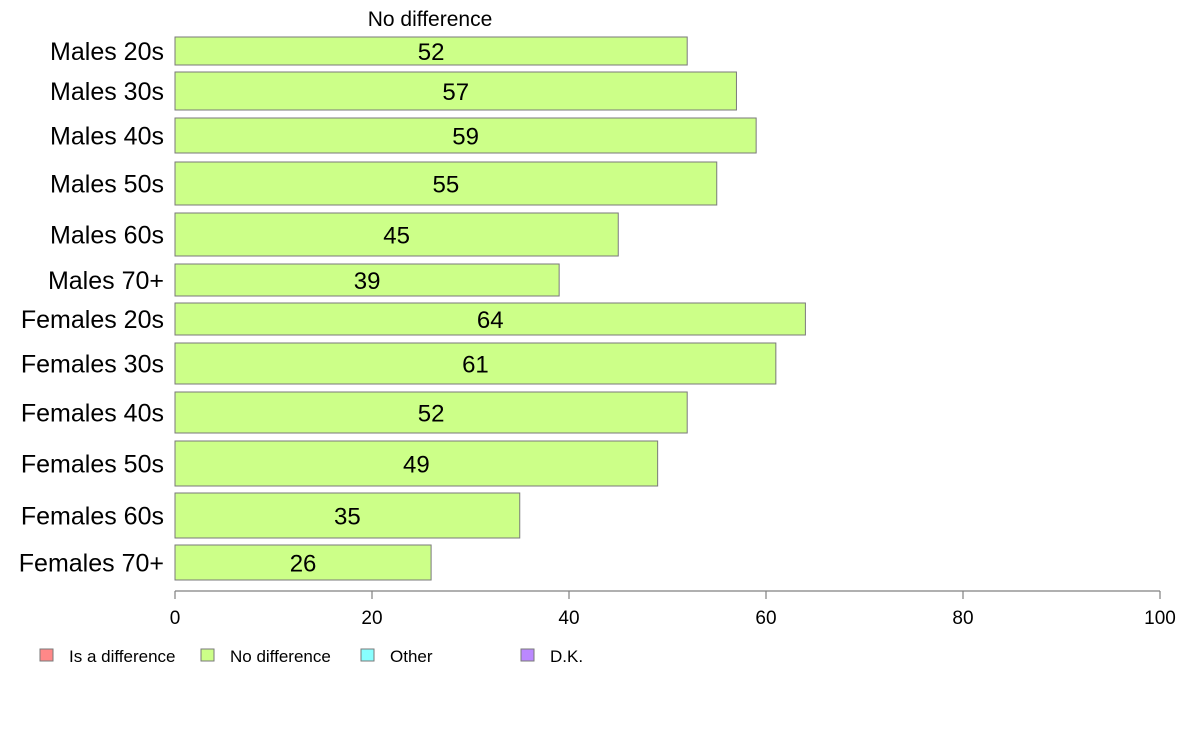  What do you see at coordinates (371, 618) in the screenshot?
I see `x-tick-label: 20` at bounding box center [371, 618].